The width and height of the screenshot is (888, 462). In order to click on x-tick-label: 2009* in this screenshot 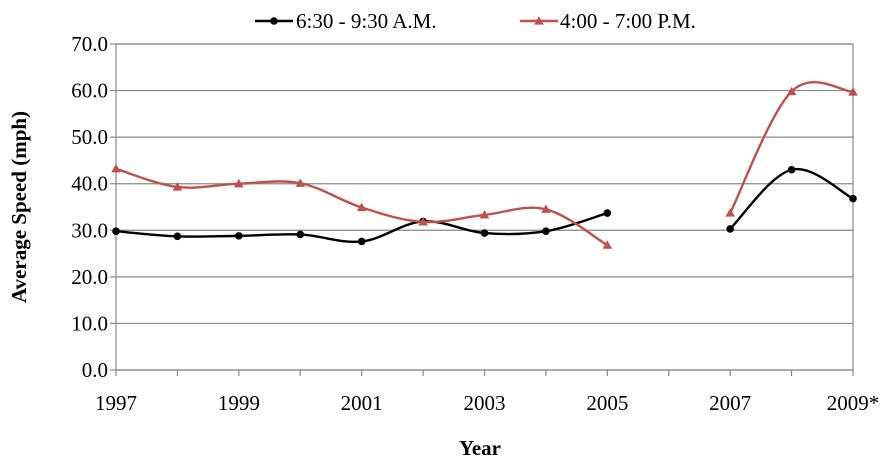, I will do `click(853, 403)`.